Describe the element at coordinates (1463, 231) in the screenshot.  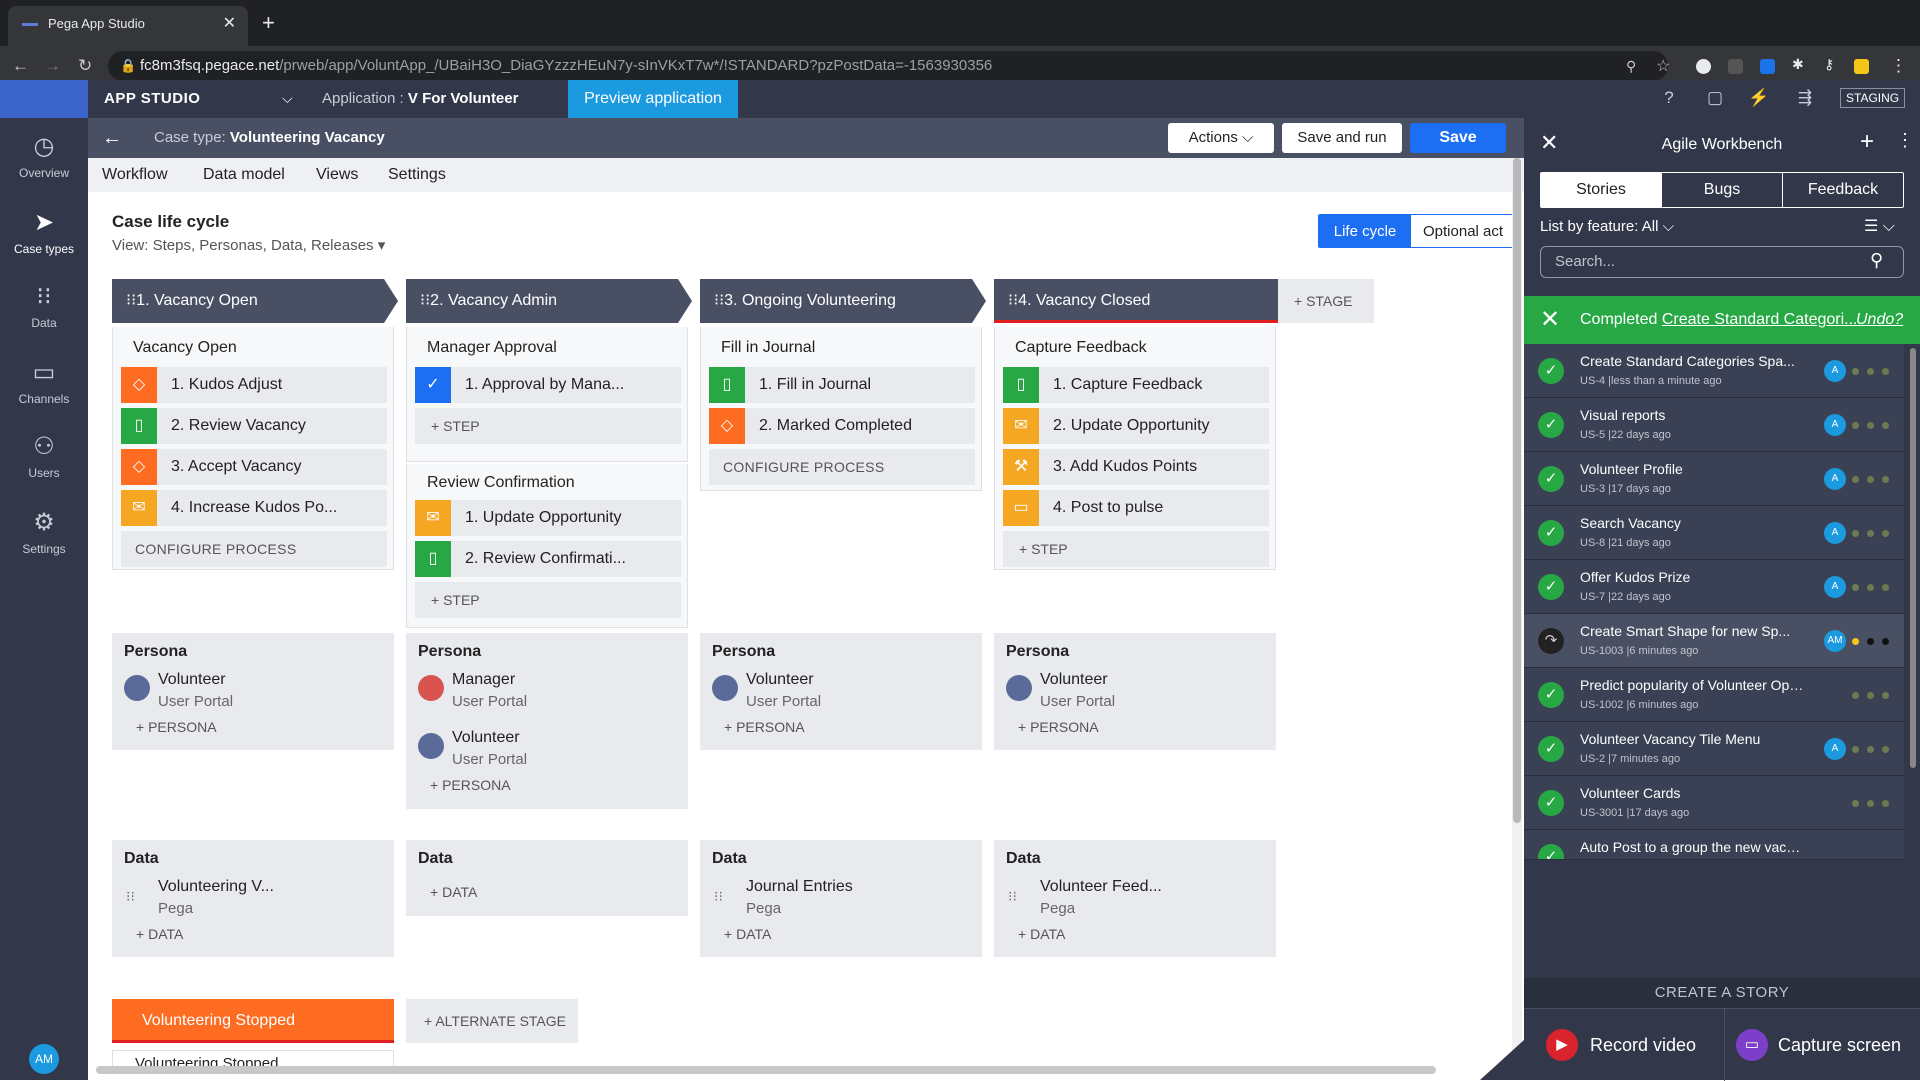
I see `optional-actions-toggle: Optional act` at that location.